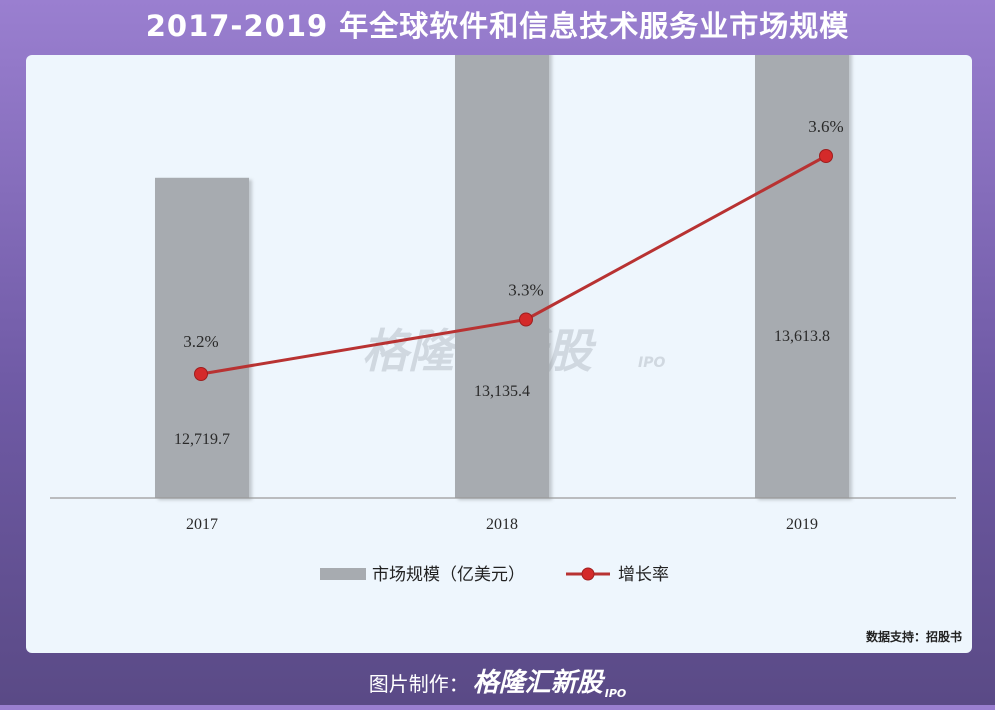 This screenshot has height=710, width=995. I want to click on x-tick-label-2019: 2019, so click(802, 524).